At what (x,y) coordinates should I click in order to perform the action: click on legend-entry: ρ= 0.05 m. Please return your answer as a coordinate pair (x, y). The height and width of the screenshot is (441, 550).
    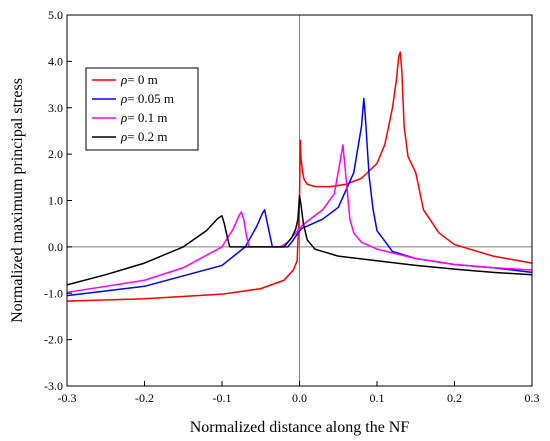
    Looking at the image, I should click on (147, 98).